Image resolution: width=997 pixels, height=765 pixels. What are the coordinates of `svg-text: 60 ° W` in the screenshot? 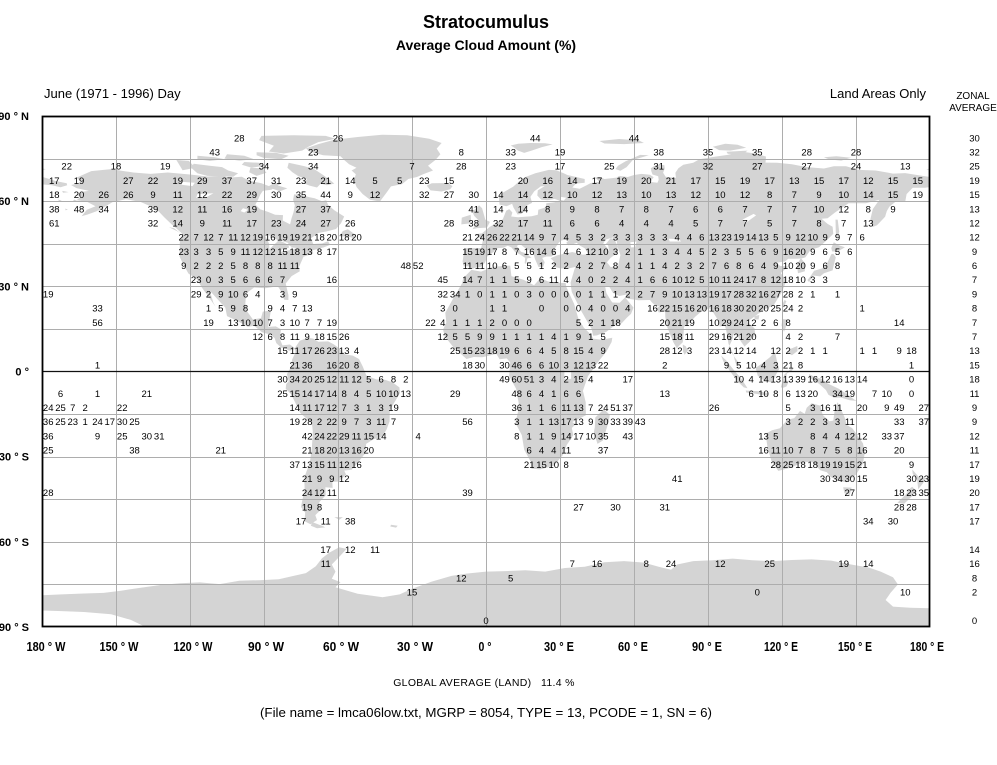 It's located at (341, 646).